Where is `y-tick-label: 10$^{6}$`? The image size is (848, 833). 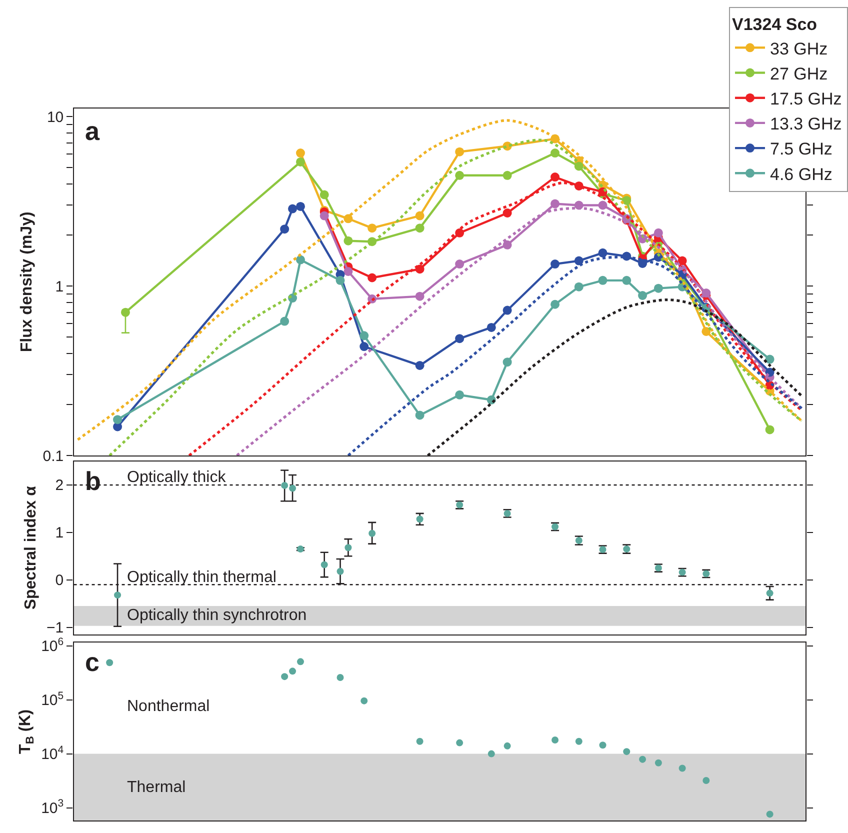
y-tick-label: 10$^{6}$ is located at coordinates (52, 646).